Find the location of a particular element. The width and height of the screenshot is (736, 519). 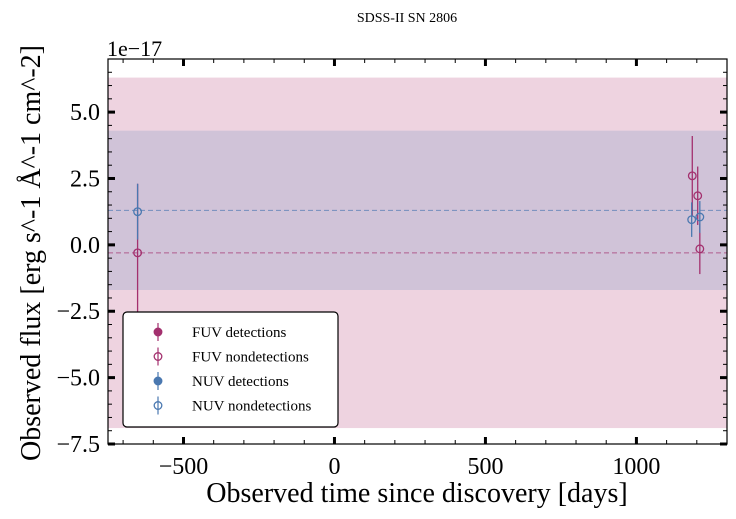

legend-marker-fuv-detections is located at coordinates (158, 332).